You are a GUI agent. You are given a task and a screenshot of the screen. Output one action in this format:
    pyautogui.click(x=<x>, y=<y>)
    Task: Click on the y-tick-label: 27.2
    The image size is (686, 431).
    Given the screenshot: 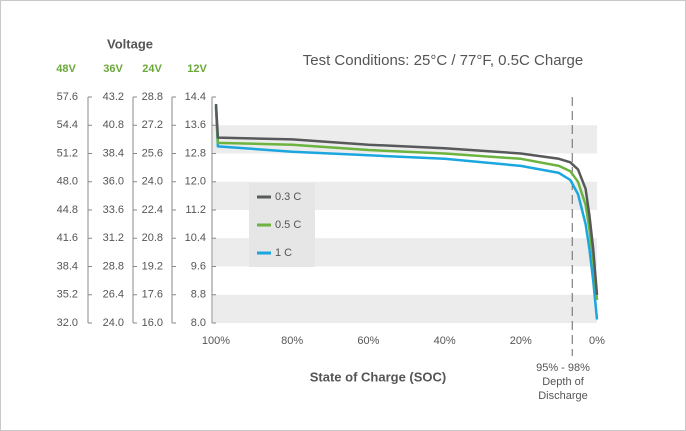 What is the action you would take?
    pyautogui.click(x=152, y=125)
    